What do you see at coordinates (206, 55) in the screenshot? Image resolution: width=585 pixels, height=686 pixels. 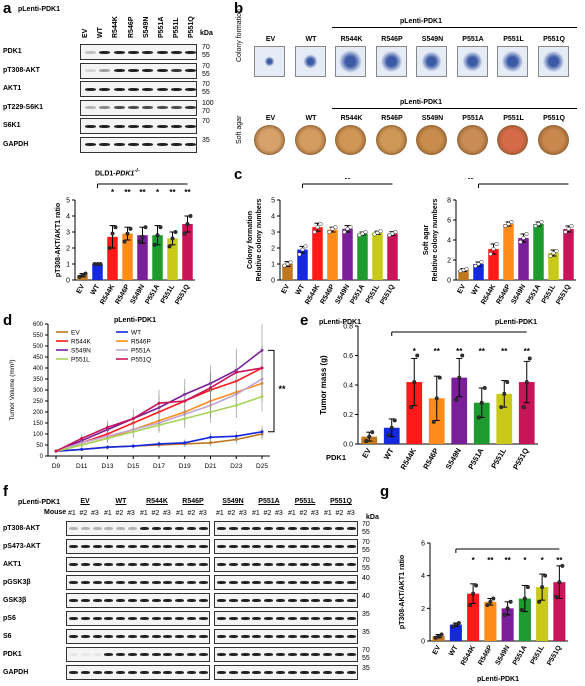 I see `kda-marker: 55` at bounding box center [206, 55].